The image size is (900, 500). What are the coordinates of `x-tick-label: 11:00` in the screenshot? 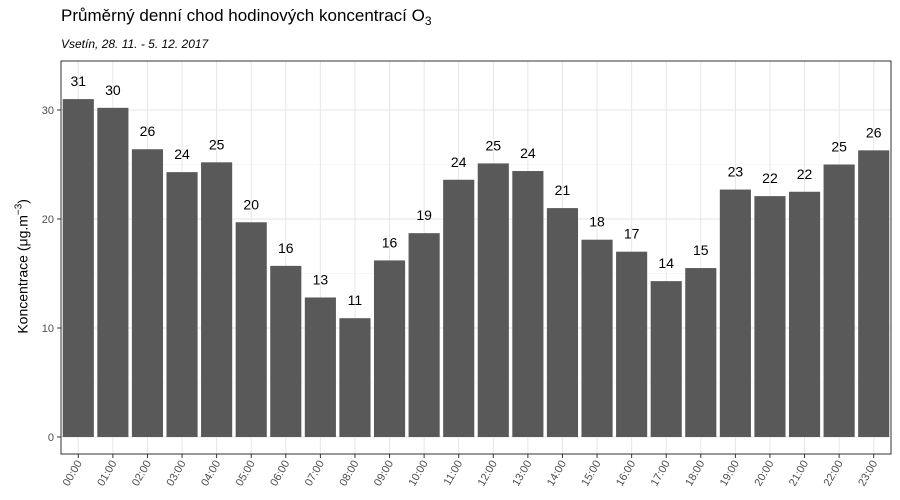 It's located at (454, 473).